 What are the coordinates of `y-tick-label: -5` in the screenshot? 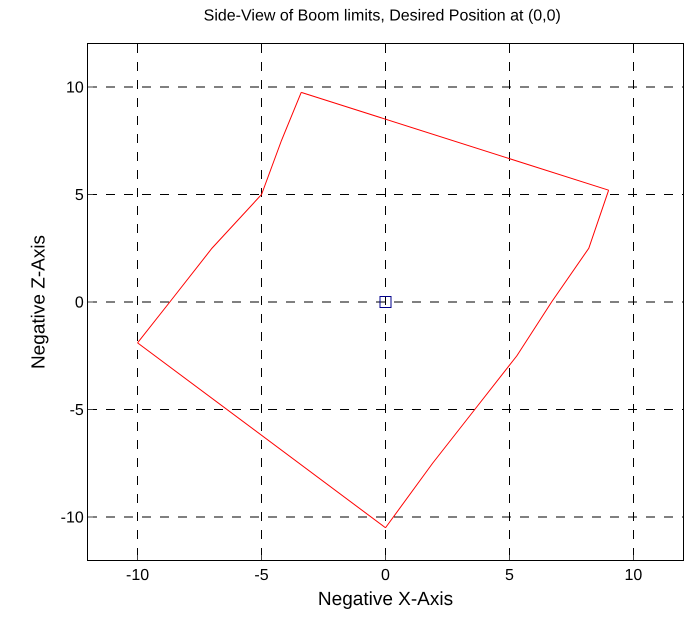 It's located at (77, 411).